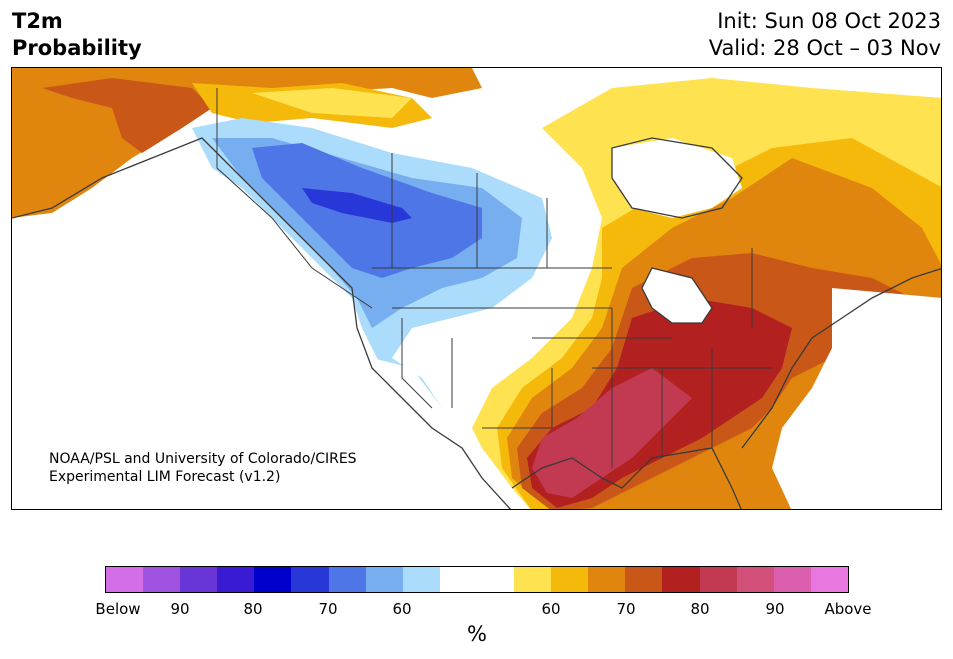 This screenshot has width=953, height=659. What do you see at coordinates (77, 35) in the screenshot?
I see `title-block-left: T2m Probability` at bounding box center [77, 35].